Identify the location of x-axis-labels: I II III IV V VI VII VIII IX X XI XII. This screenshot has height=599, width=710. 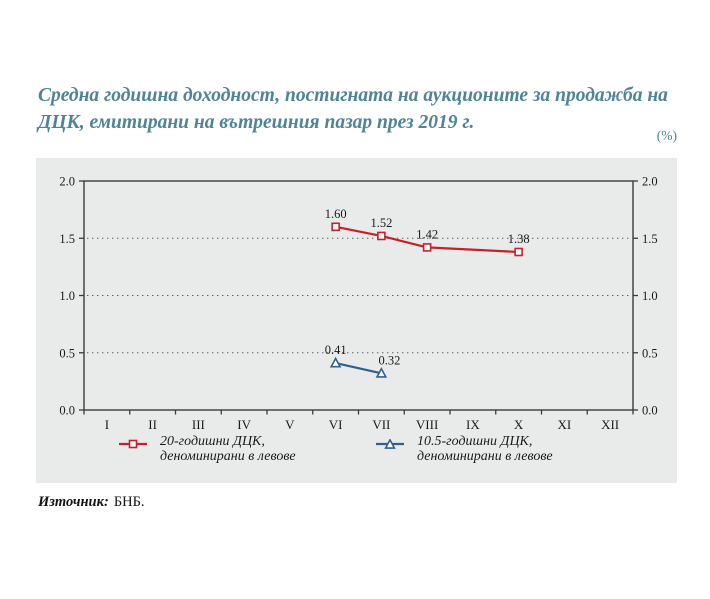
(362, 424).